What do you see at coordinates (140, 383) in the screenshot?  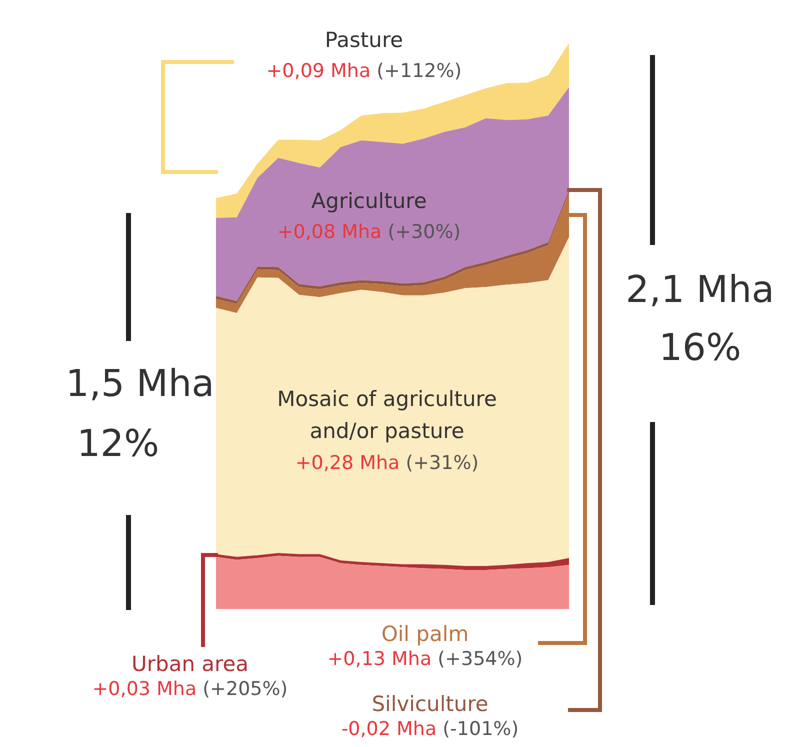 I see `text: 1,5 Mha` at bounding box center [140, 383].